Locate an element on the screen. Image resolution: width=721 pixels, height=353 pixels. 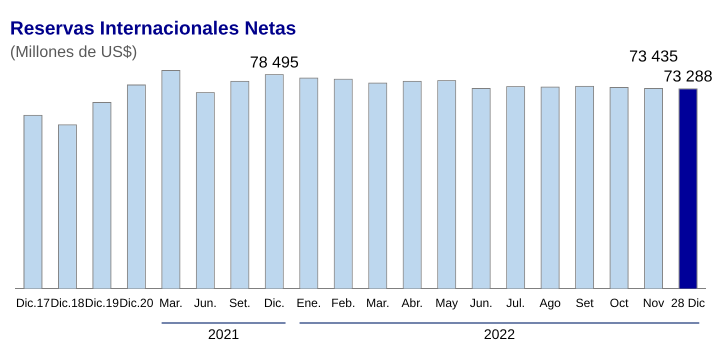
text: 2022 is located at coordinates (500, 334).